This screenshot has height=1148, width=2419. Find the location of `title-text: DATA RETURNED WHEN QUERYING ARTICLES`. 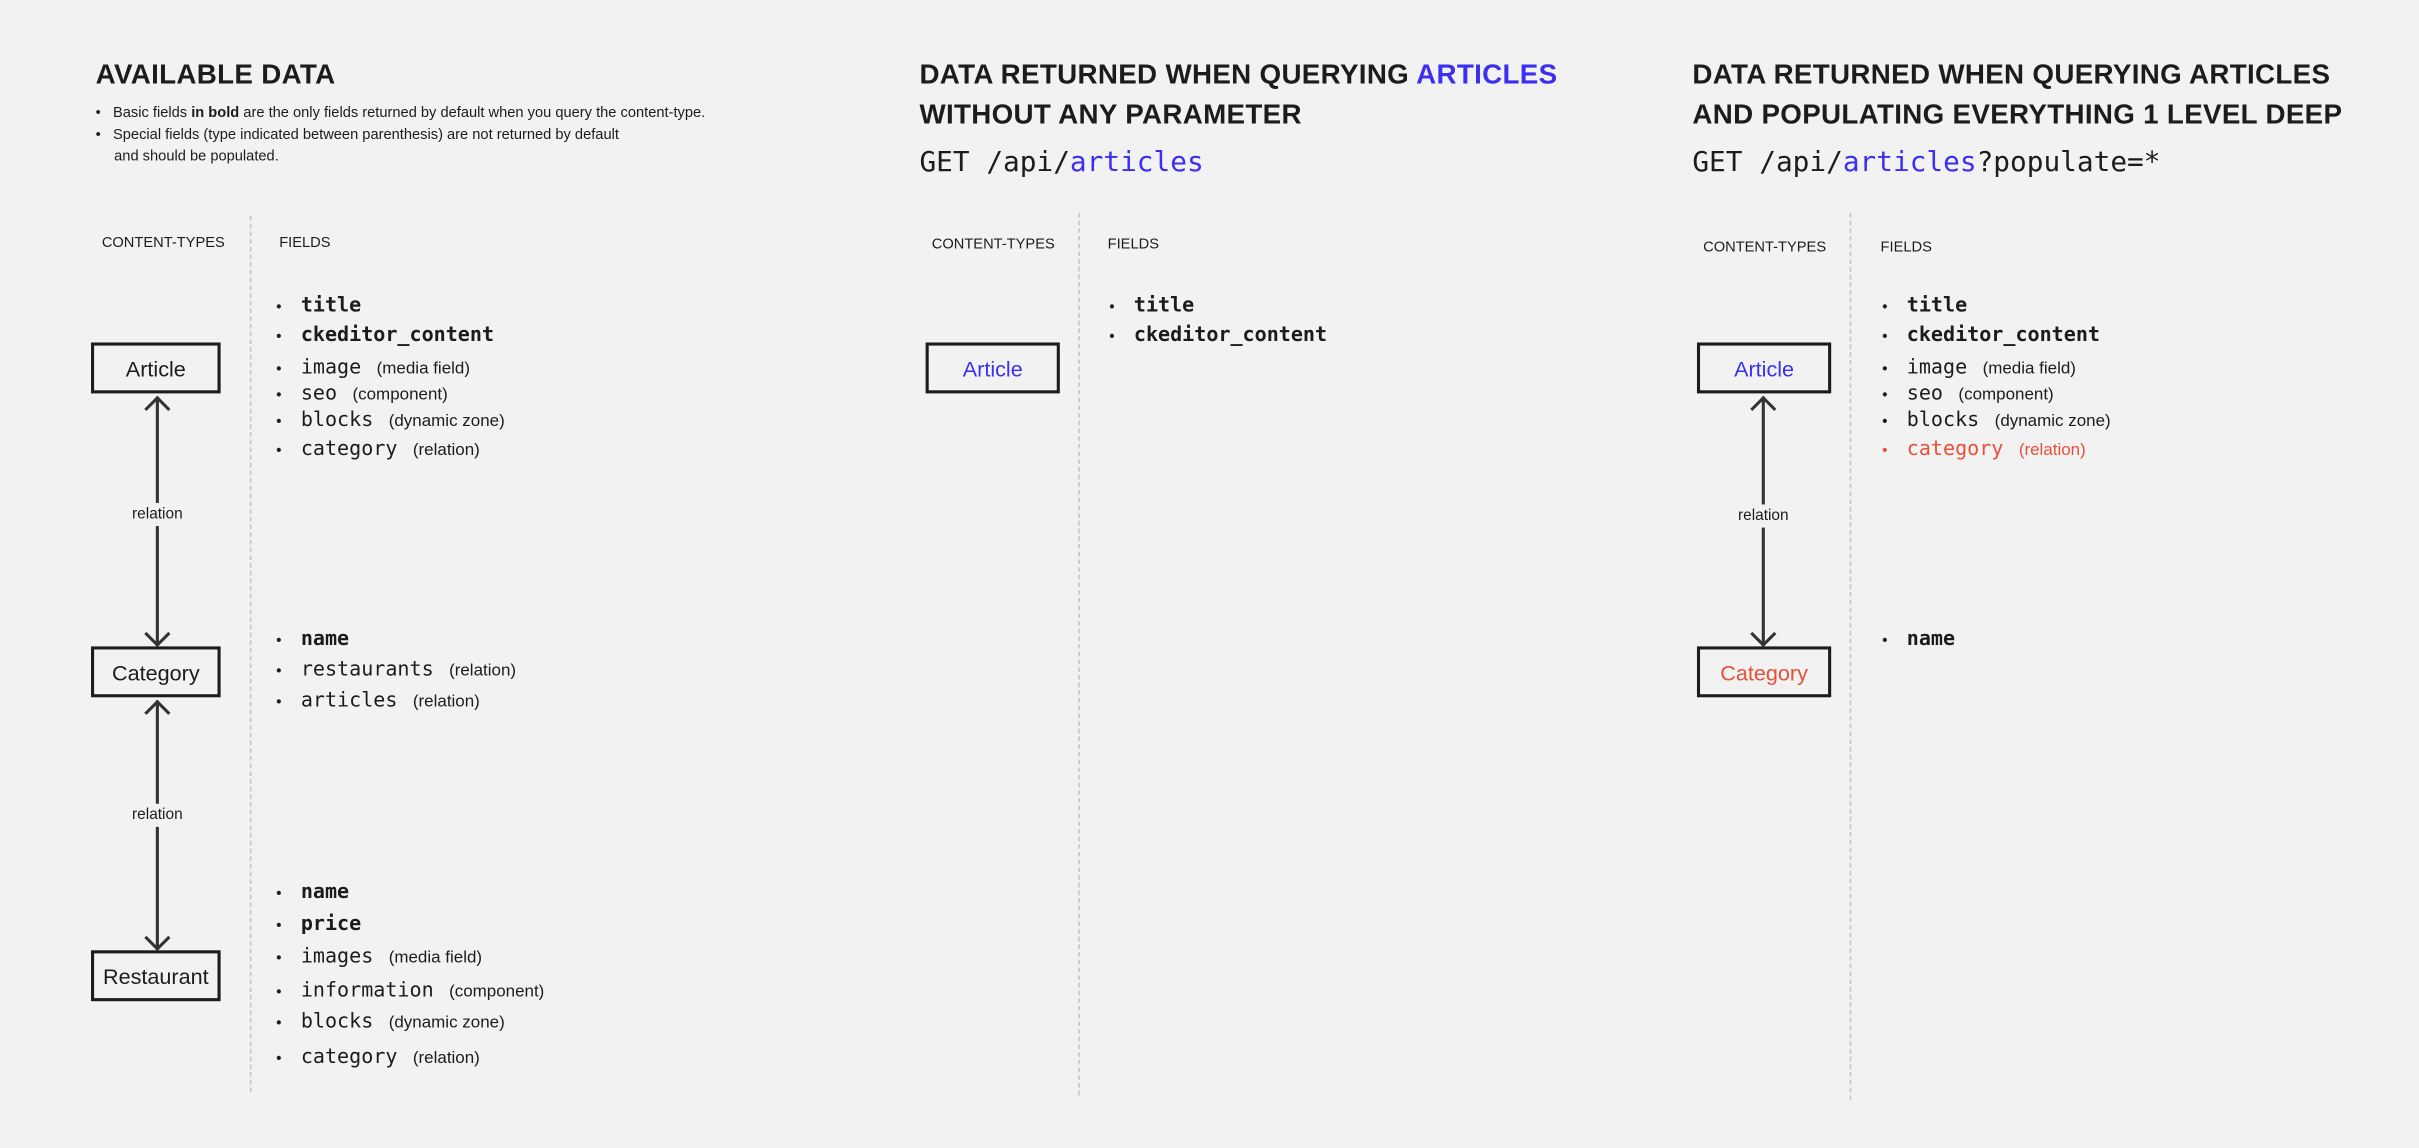

title-text: DATA RETURNED WHEN QUERYING ARTICLES is located at coordinates (2011, 74).